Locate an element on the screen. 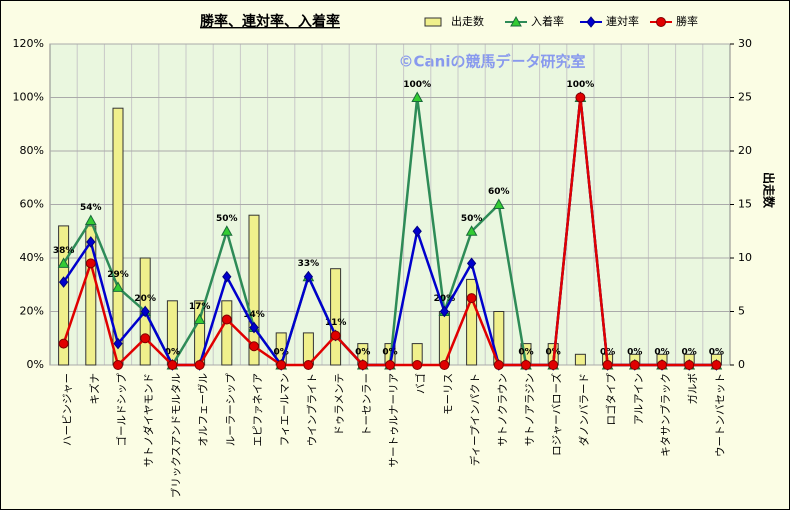 The image size is (790, 510). x-tick-label: サトノクラウン is located at coordinates (503, 410).